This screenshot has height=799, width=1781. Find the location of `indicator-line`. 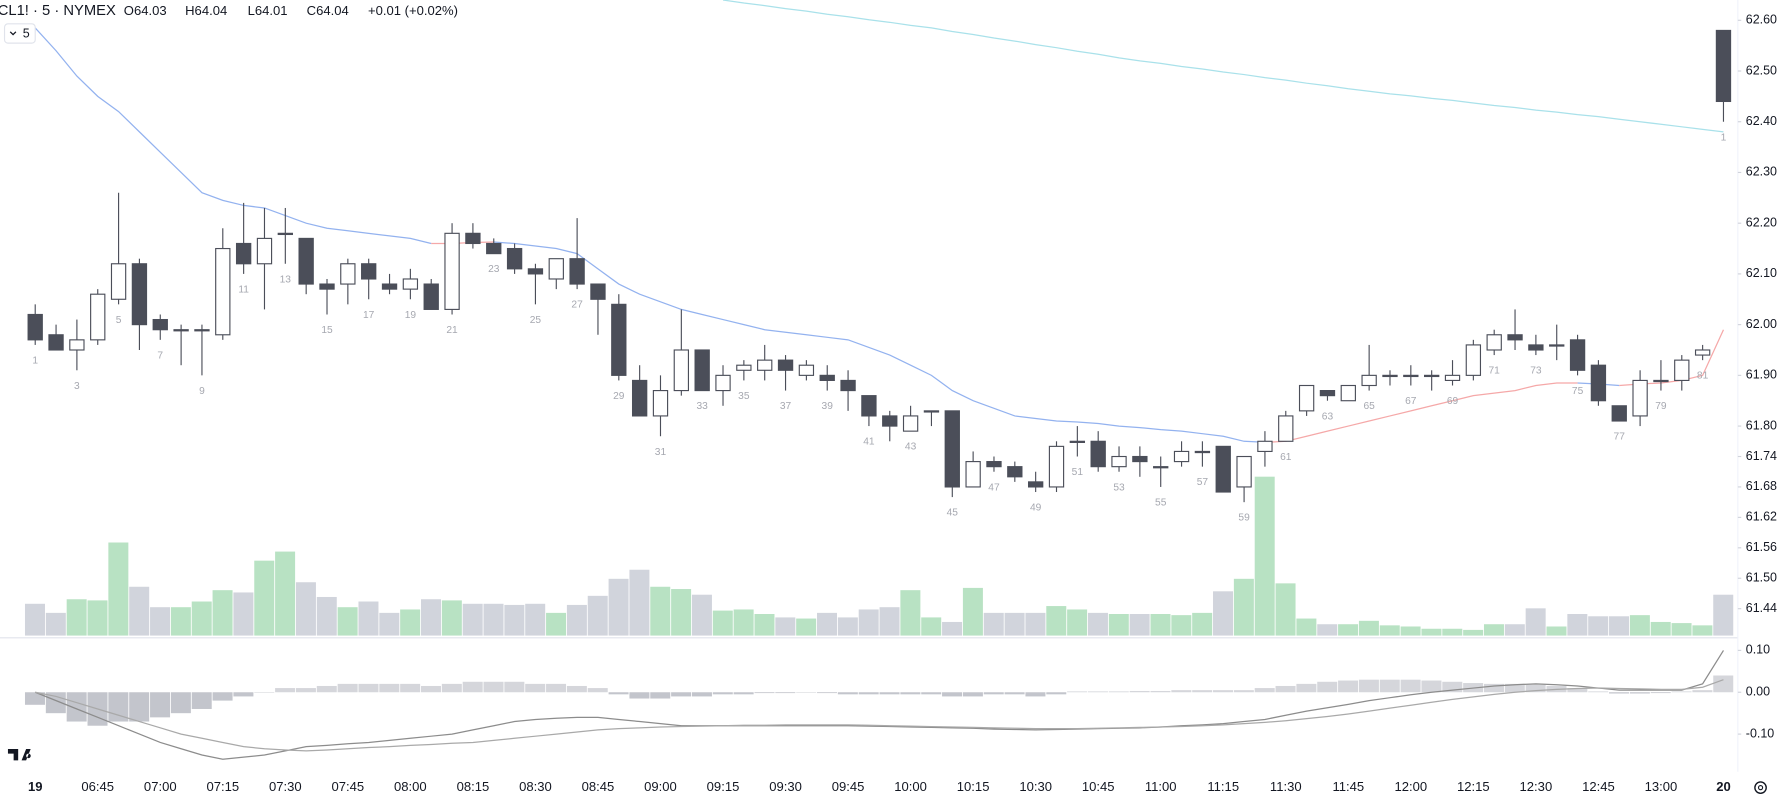

indicator-line is located at coordinates (1421, 412).